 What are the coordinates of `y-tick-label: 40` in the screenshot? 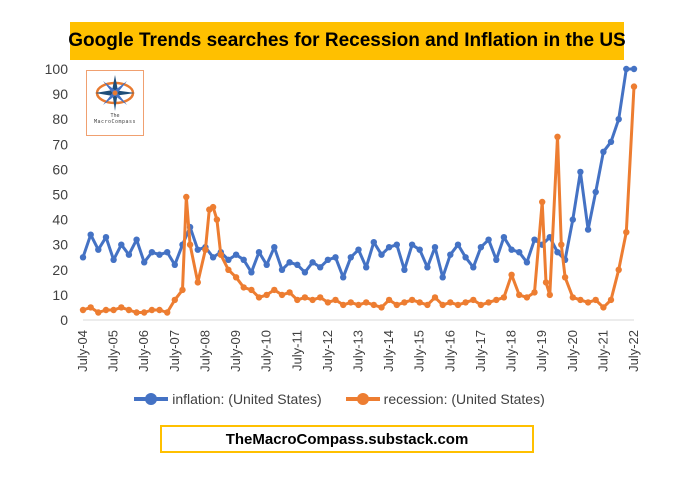 It's located at (60, 220).